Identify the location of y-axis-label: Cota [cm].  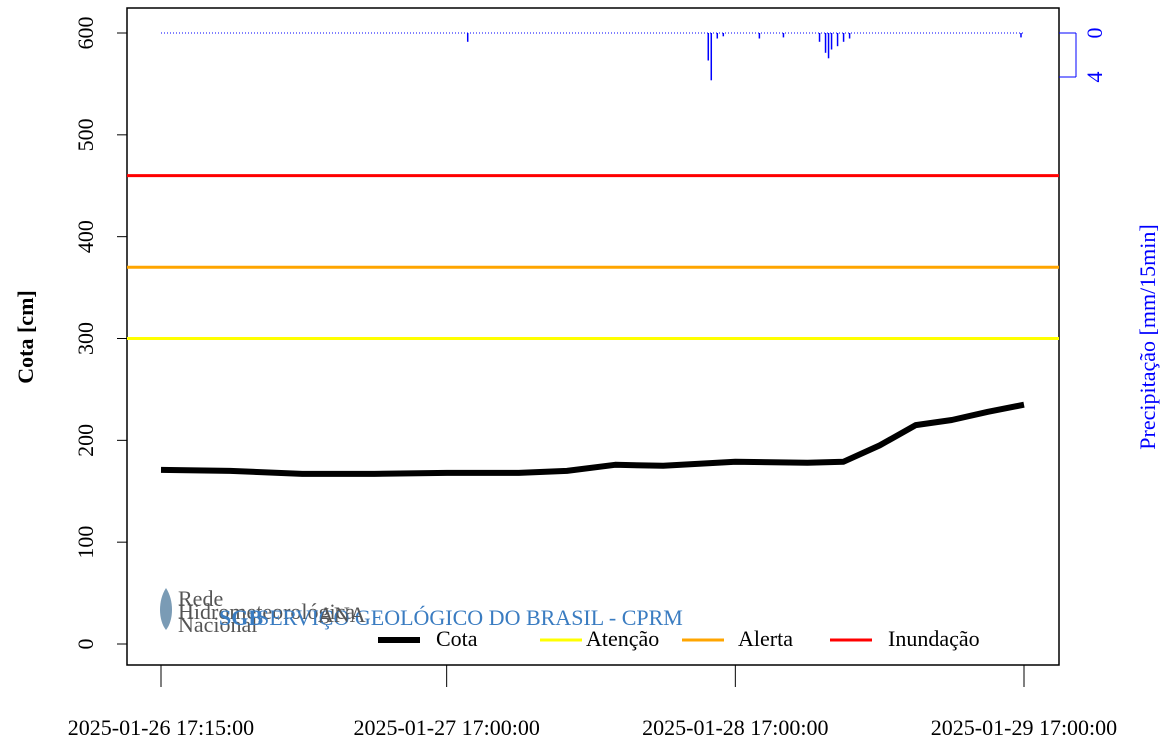
(25, 336).